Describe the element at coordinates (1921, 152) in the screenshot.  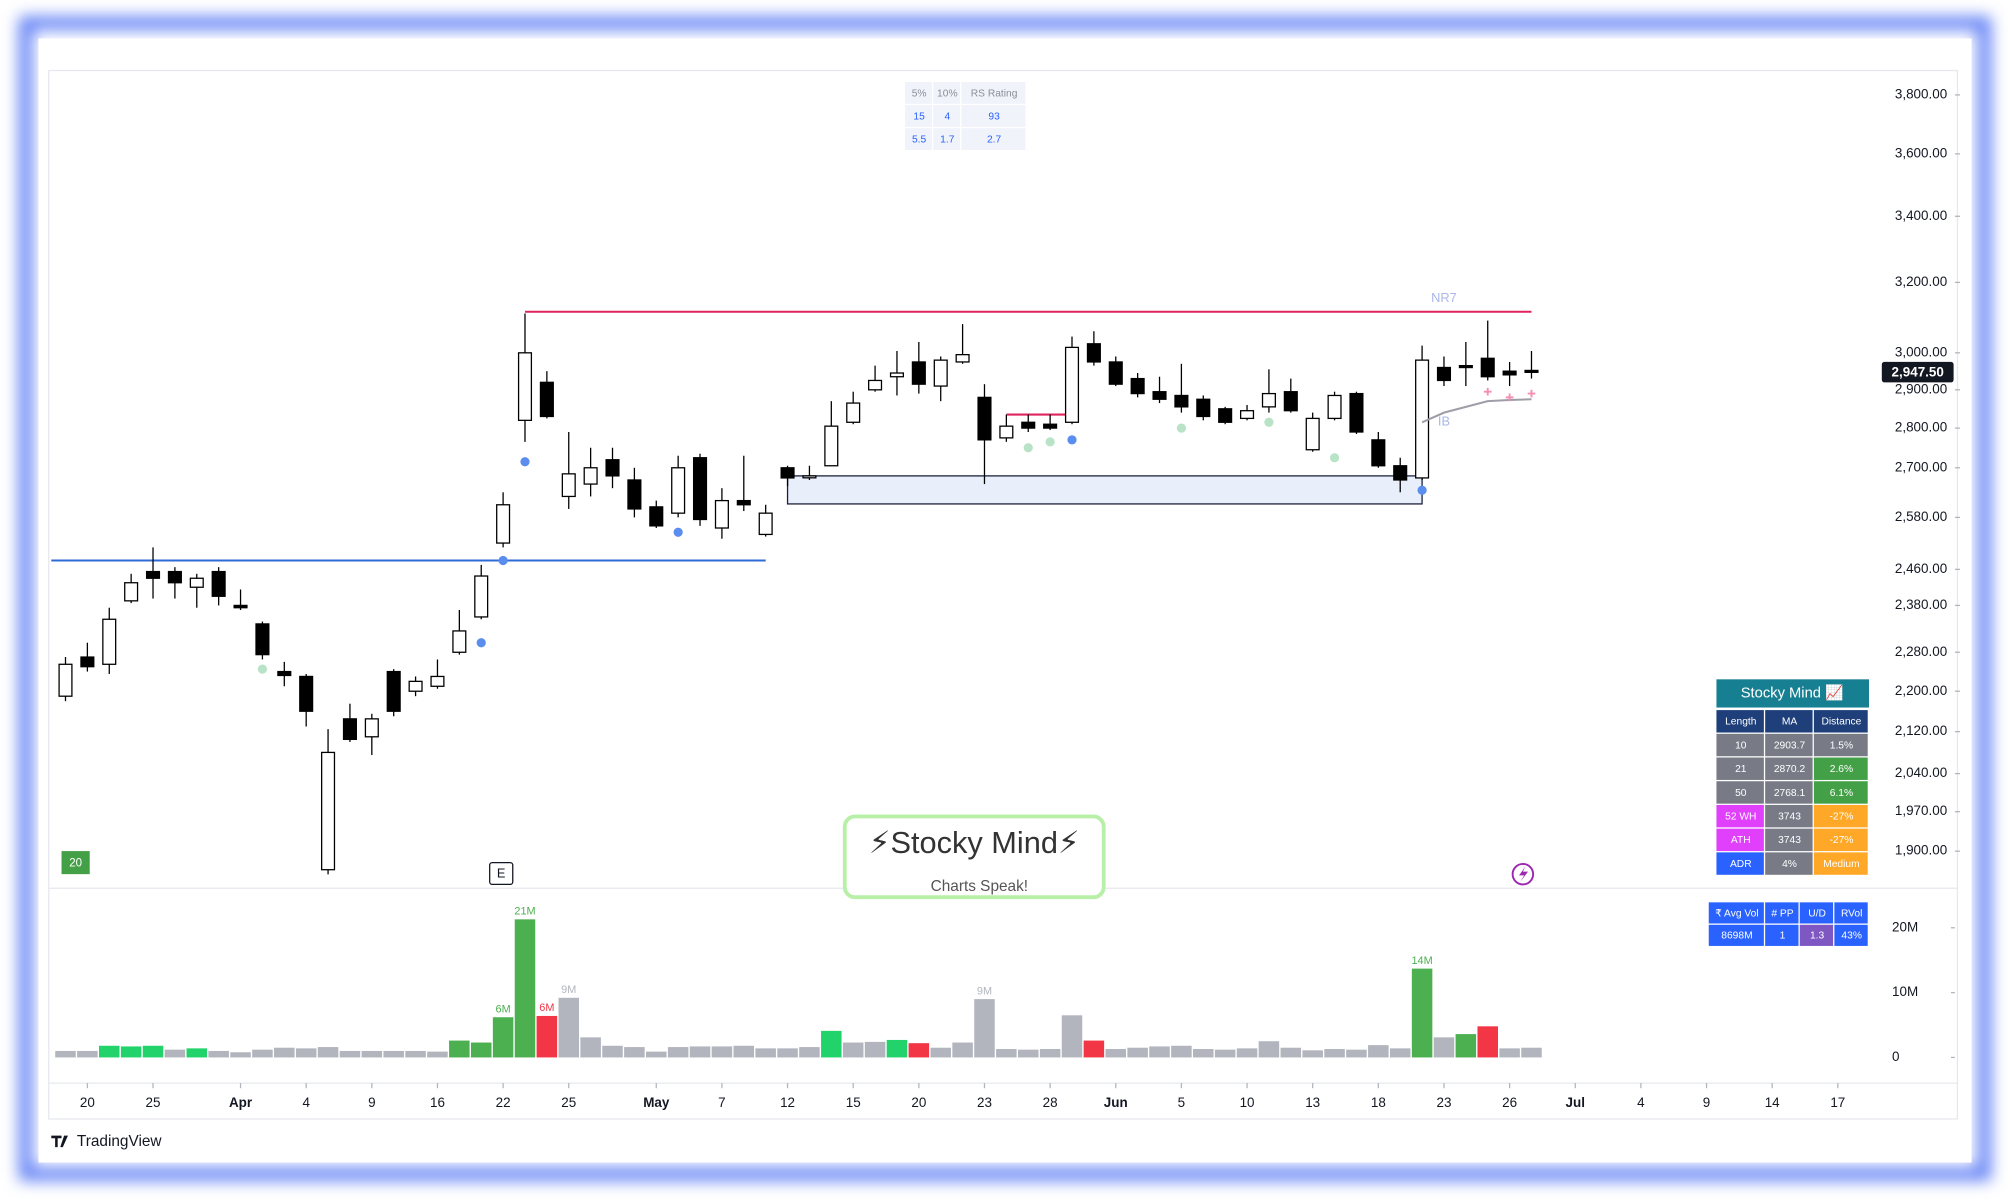
I see `y-tick-label: 3,600.00` at that location.